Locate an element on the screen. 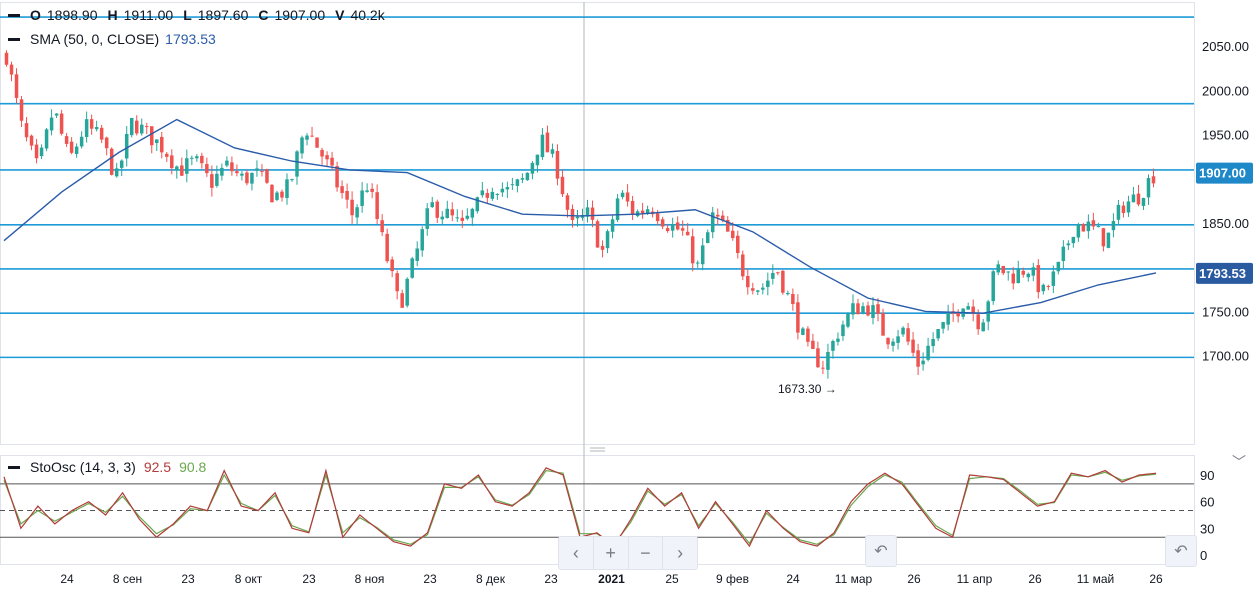 The image size is (1254, 592). stoch-d-line is located at coordinates (580, 507).